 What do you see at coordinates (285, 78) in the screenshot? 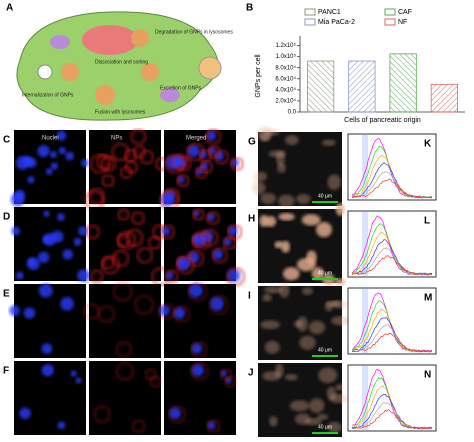
I see `y-tick-label: 6.0x10⁴` at bounding box center [285, 78].